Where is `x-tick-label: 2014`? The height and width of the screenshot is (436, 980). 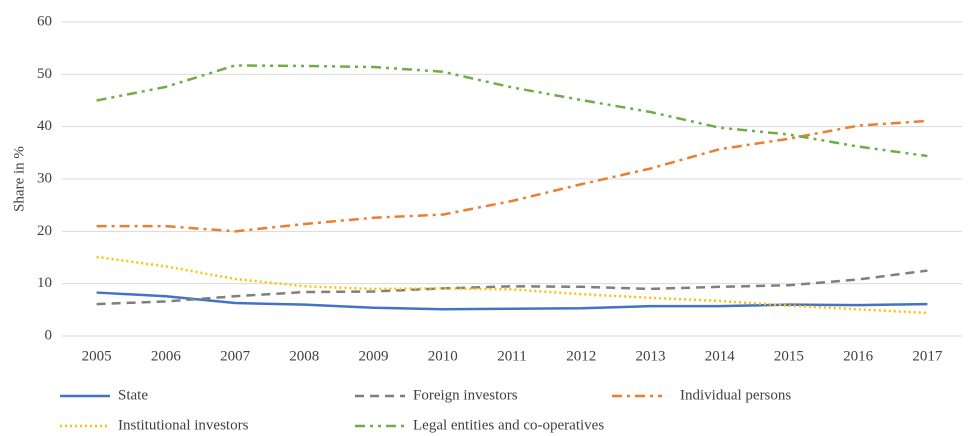 x-tick-label: 2014 is located at coordinates (720, 356).